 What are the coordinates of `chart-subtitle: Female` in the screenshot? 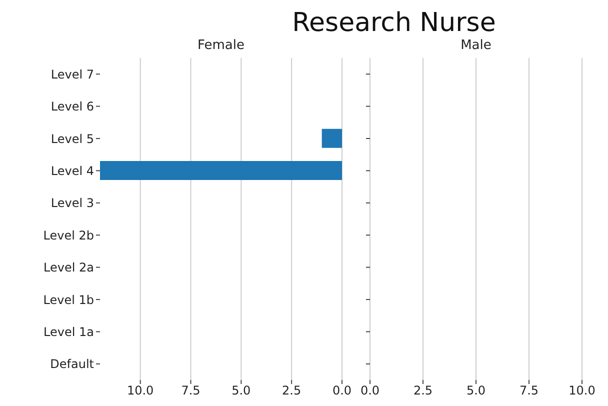 It's located at (221, 46).